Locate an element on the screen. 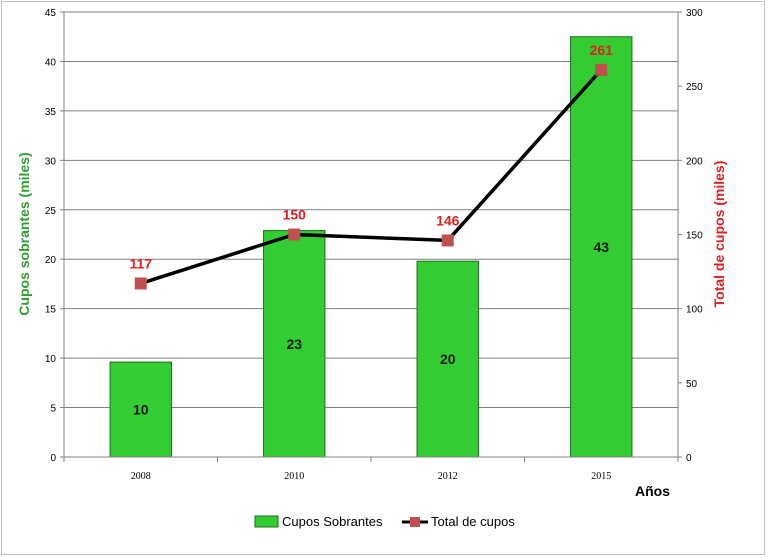 This screenshot has width=768, height=558. legend-swatch-cupos-sobrantes is located at coordinates (266, 521).